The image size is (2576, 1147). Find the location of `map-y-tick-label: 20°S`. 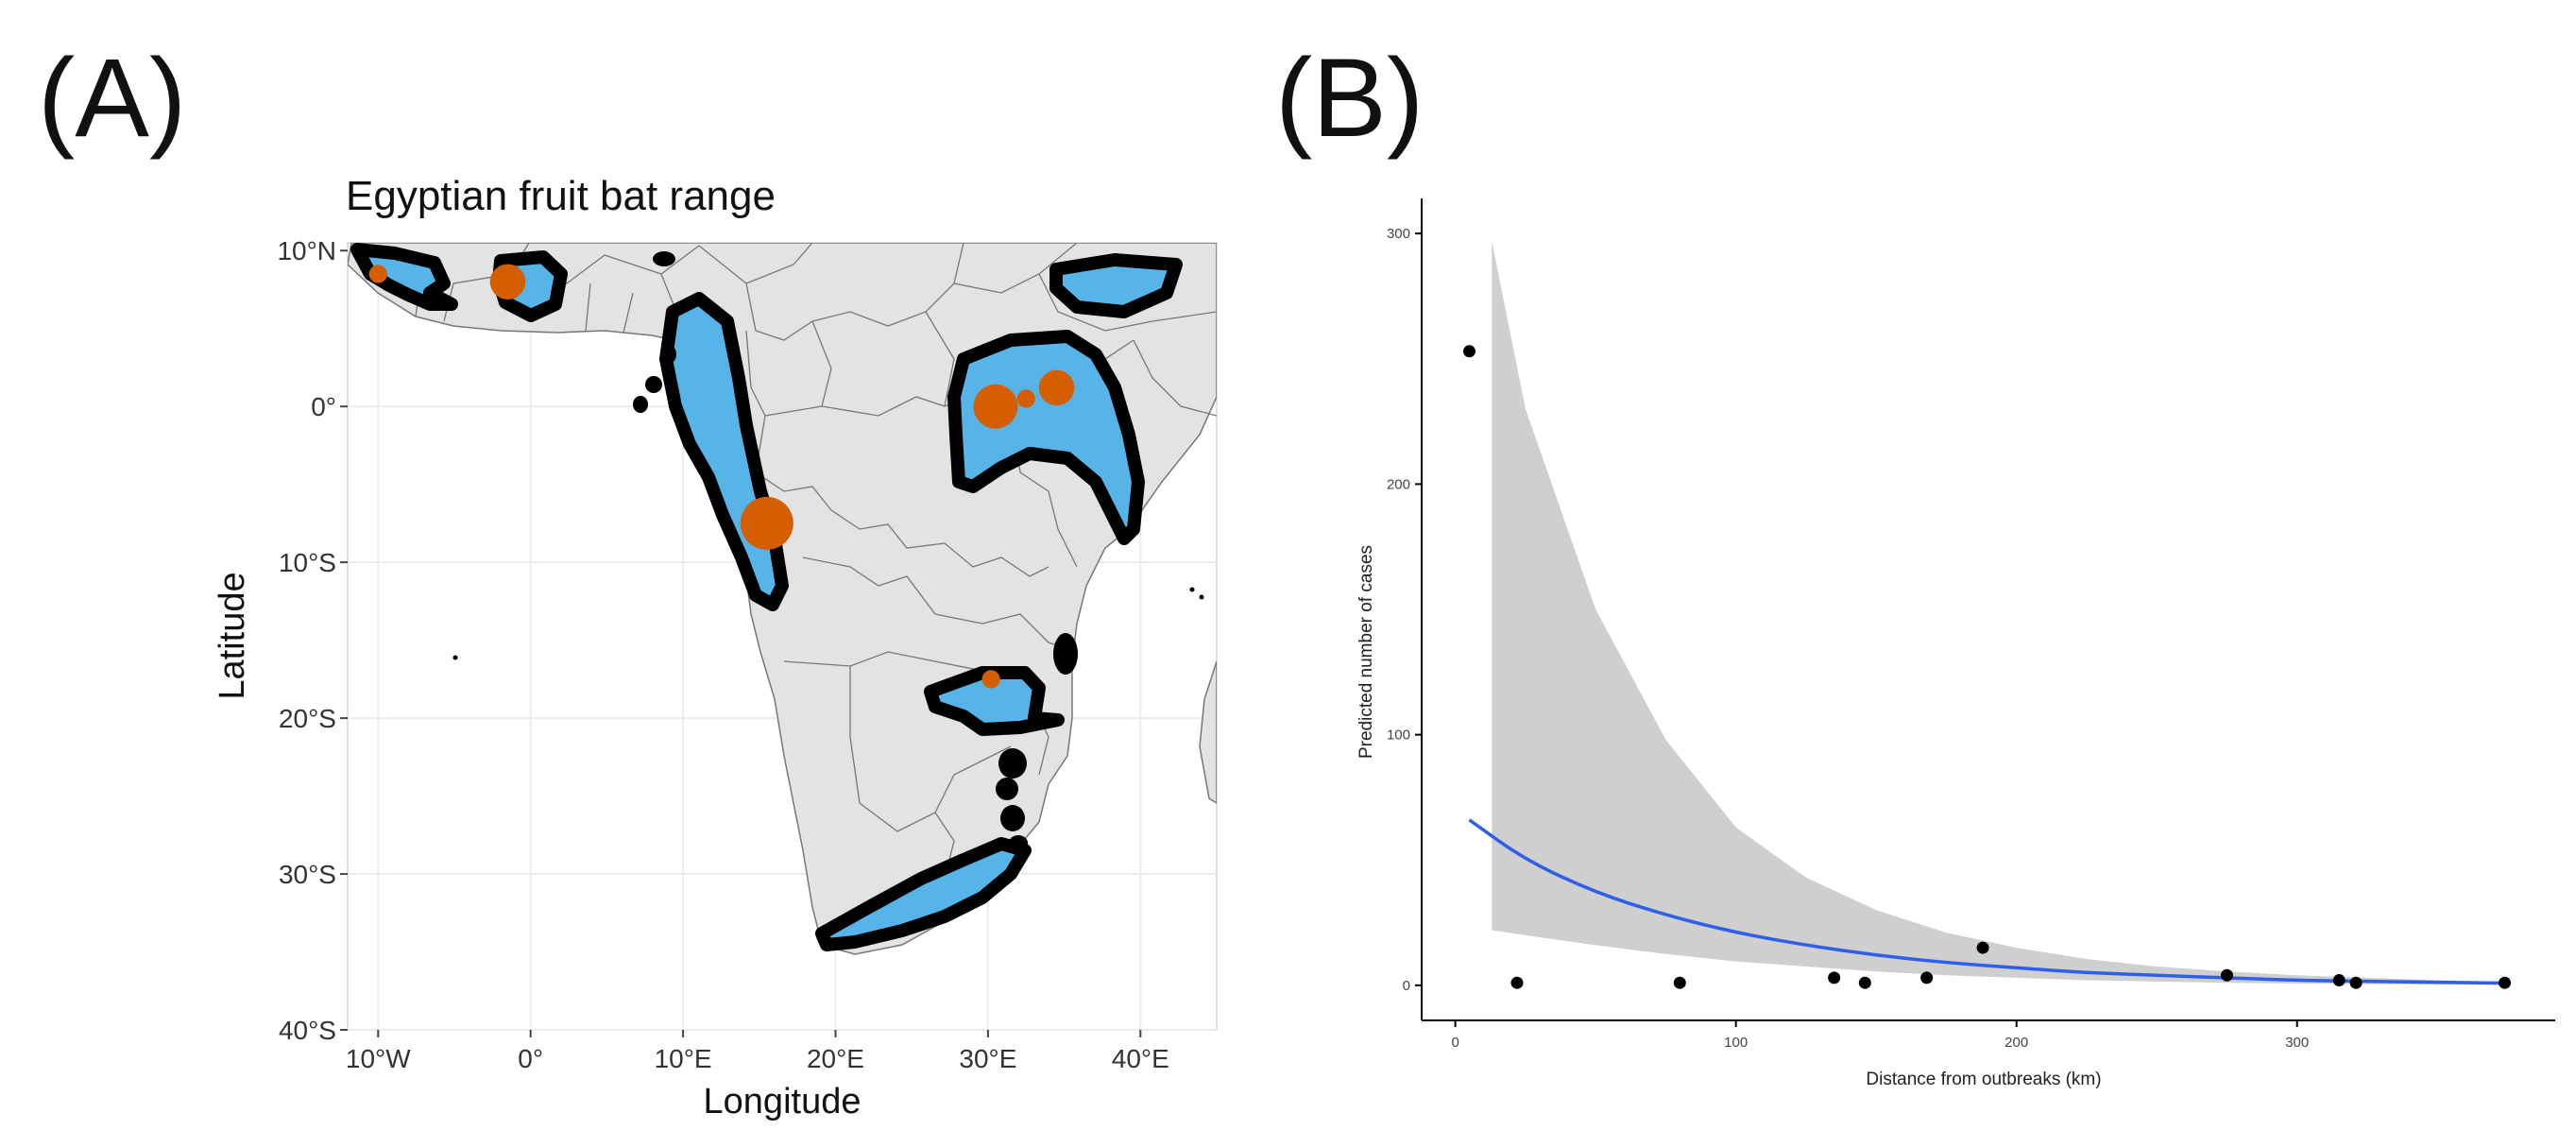

map-y-tick-label: 20°S is located at coordinates (308, 719).